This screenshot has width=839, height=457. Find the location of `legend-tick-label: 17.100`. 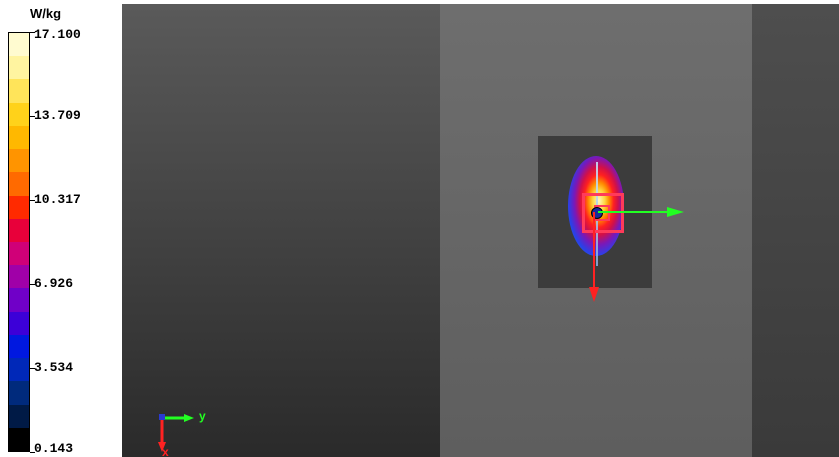

legend-tick-label: 17.100 is located at coordinates (57, 34).